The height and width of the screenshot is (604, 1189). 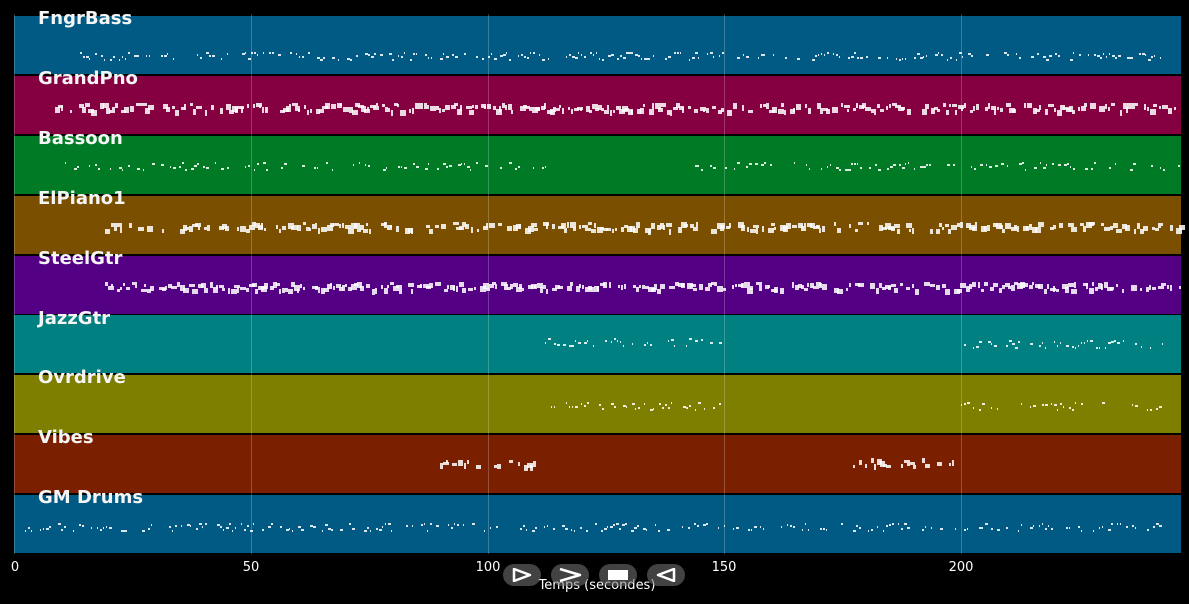 What do you see at coordinates (597, 344) in the screenshot?
I see `track-lane-jazzgtr` at bounding box center [597, 344].